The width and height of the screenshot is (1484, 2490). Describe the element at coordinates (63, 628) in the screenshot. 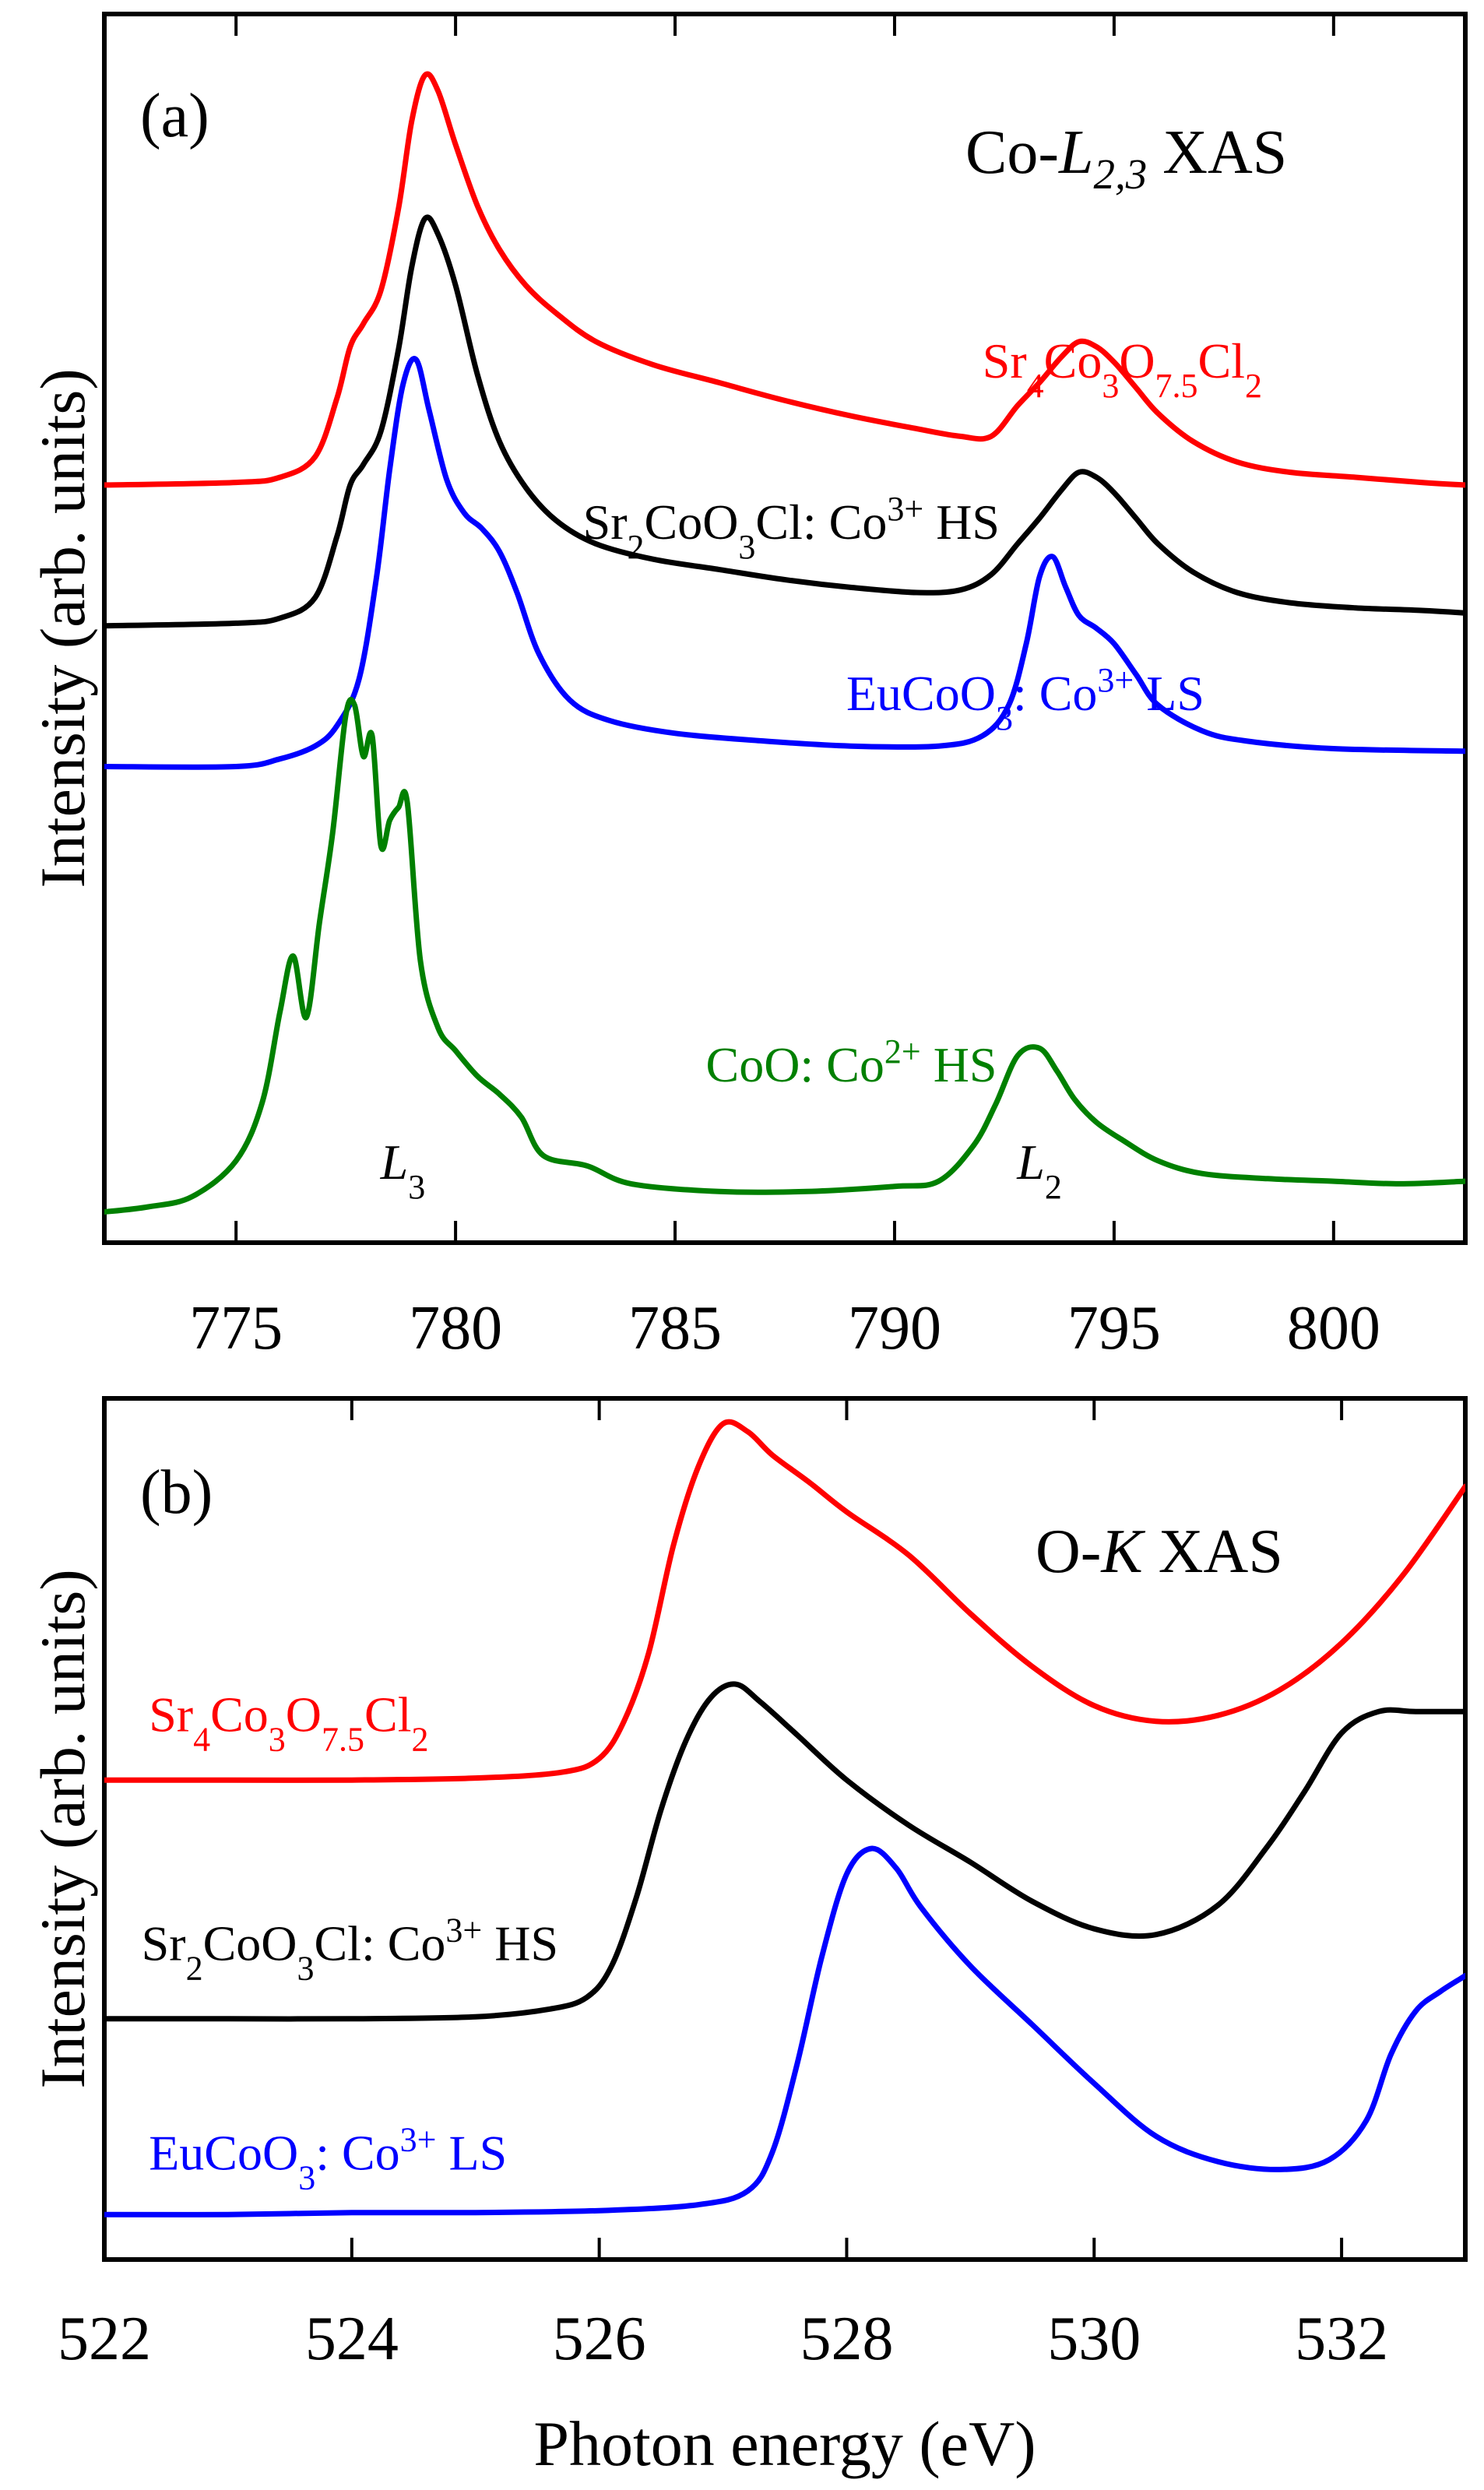

I see `panel-a-y-axis-label: Intensity (arb. units)` at that location.